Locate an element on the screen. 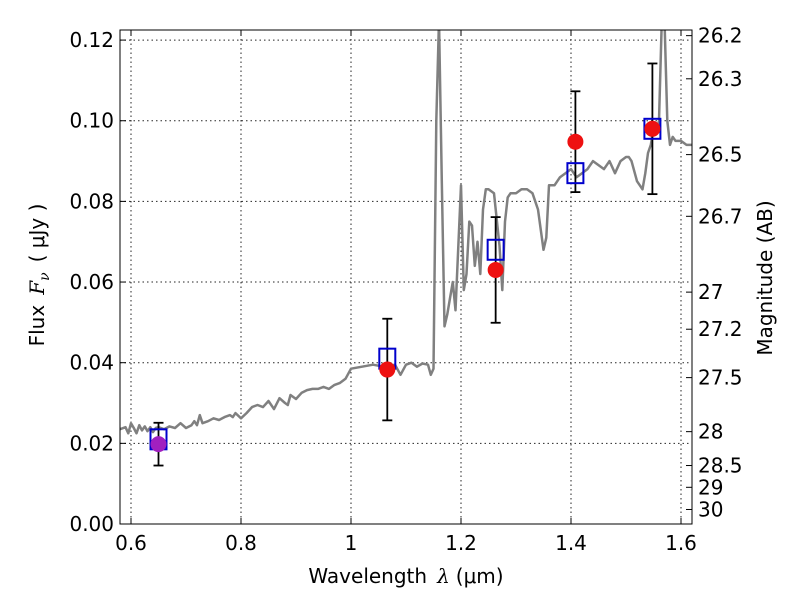  right-axis-label: Magnitude (AB) is located at coordinates (765, 277).